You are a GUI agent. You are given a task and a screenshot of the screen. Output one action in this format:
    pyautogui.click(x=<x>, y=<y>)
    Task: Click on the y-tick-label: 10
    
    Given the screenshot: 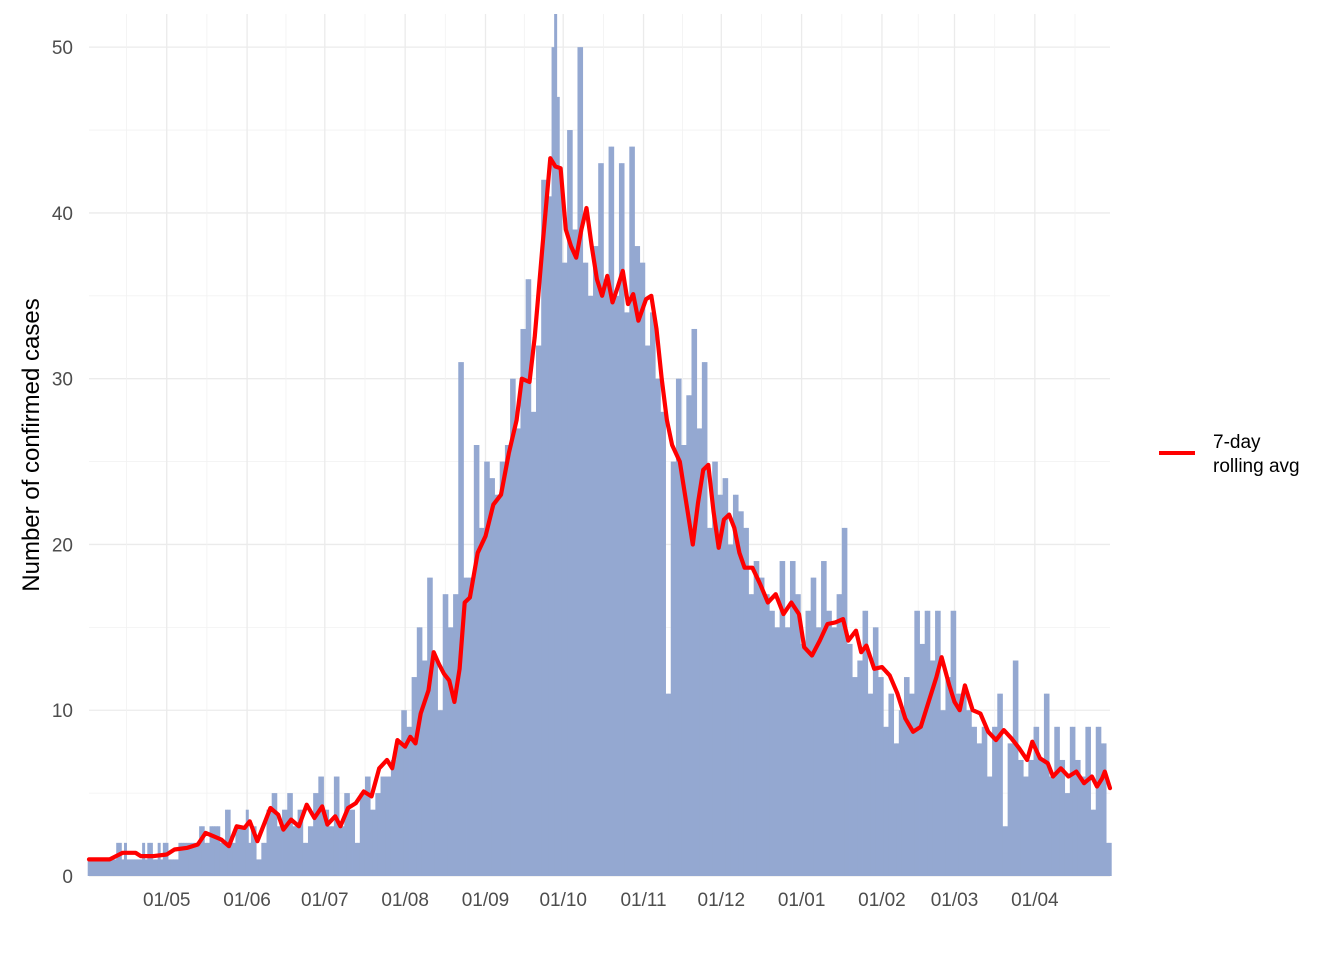 What is the action you would take?
    pyautogui.click(x=62, y=711)
    